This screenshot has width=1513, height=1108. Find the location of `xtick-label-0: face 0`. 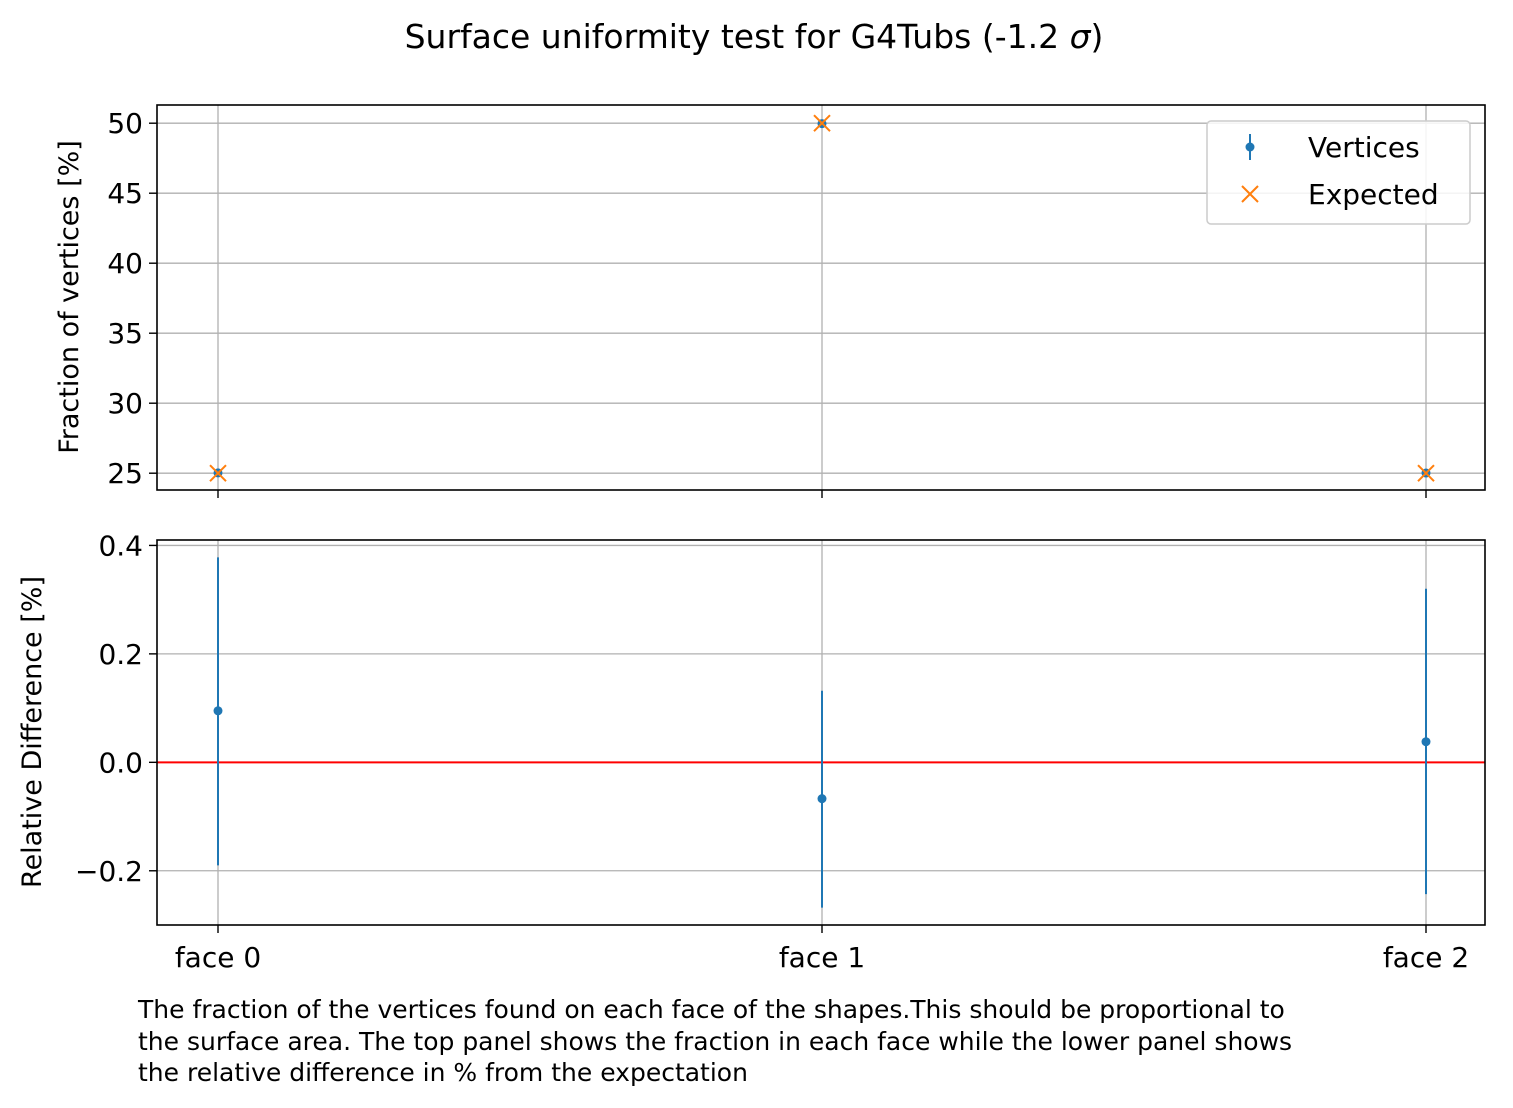

xtick-label-0: face 0 is located at coordinates (218, 957).